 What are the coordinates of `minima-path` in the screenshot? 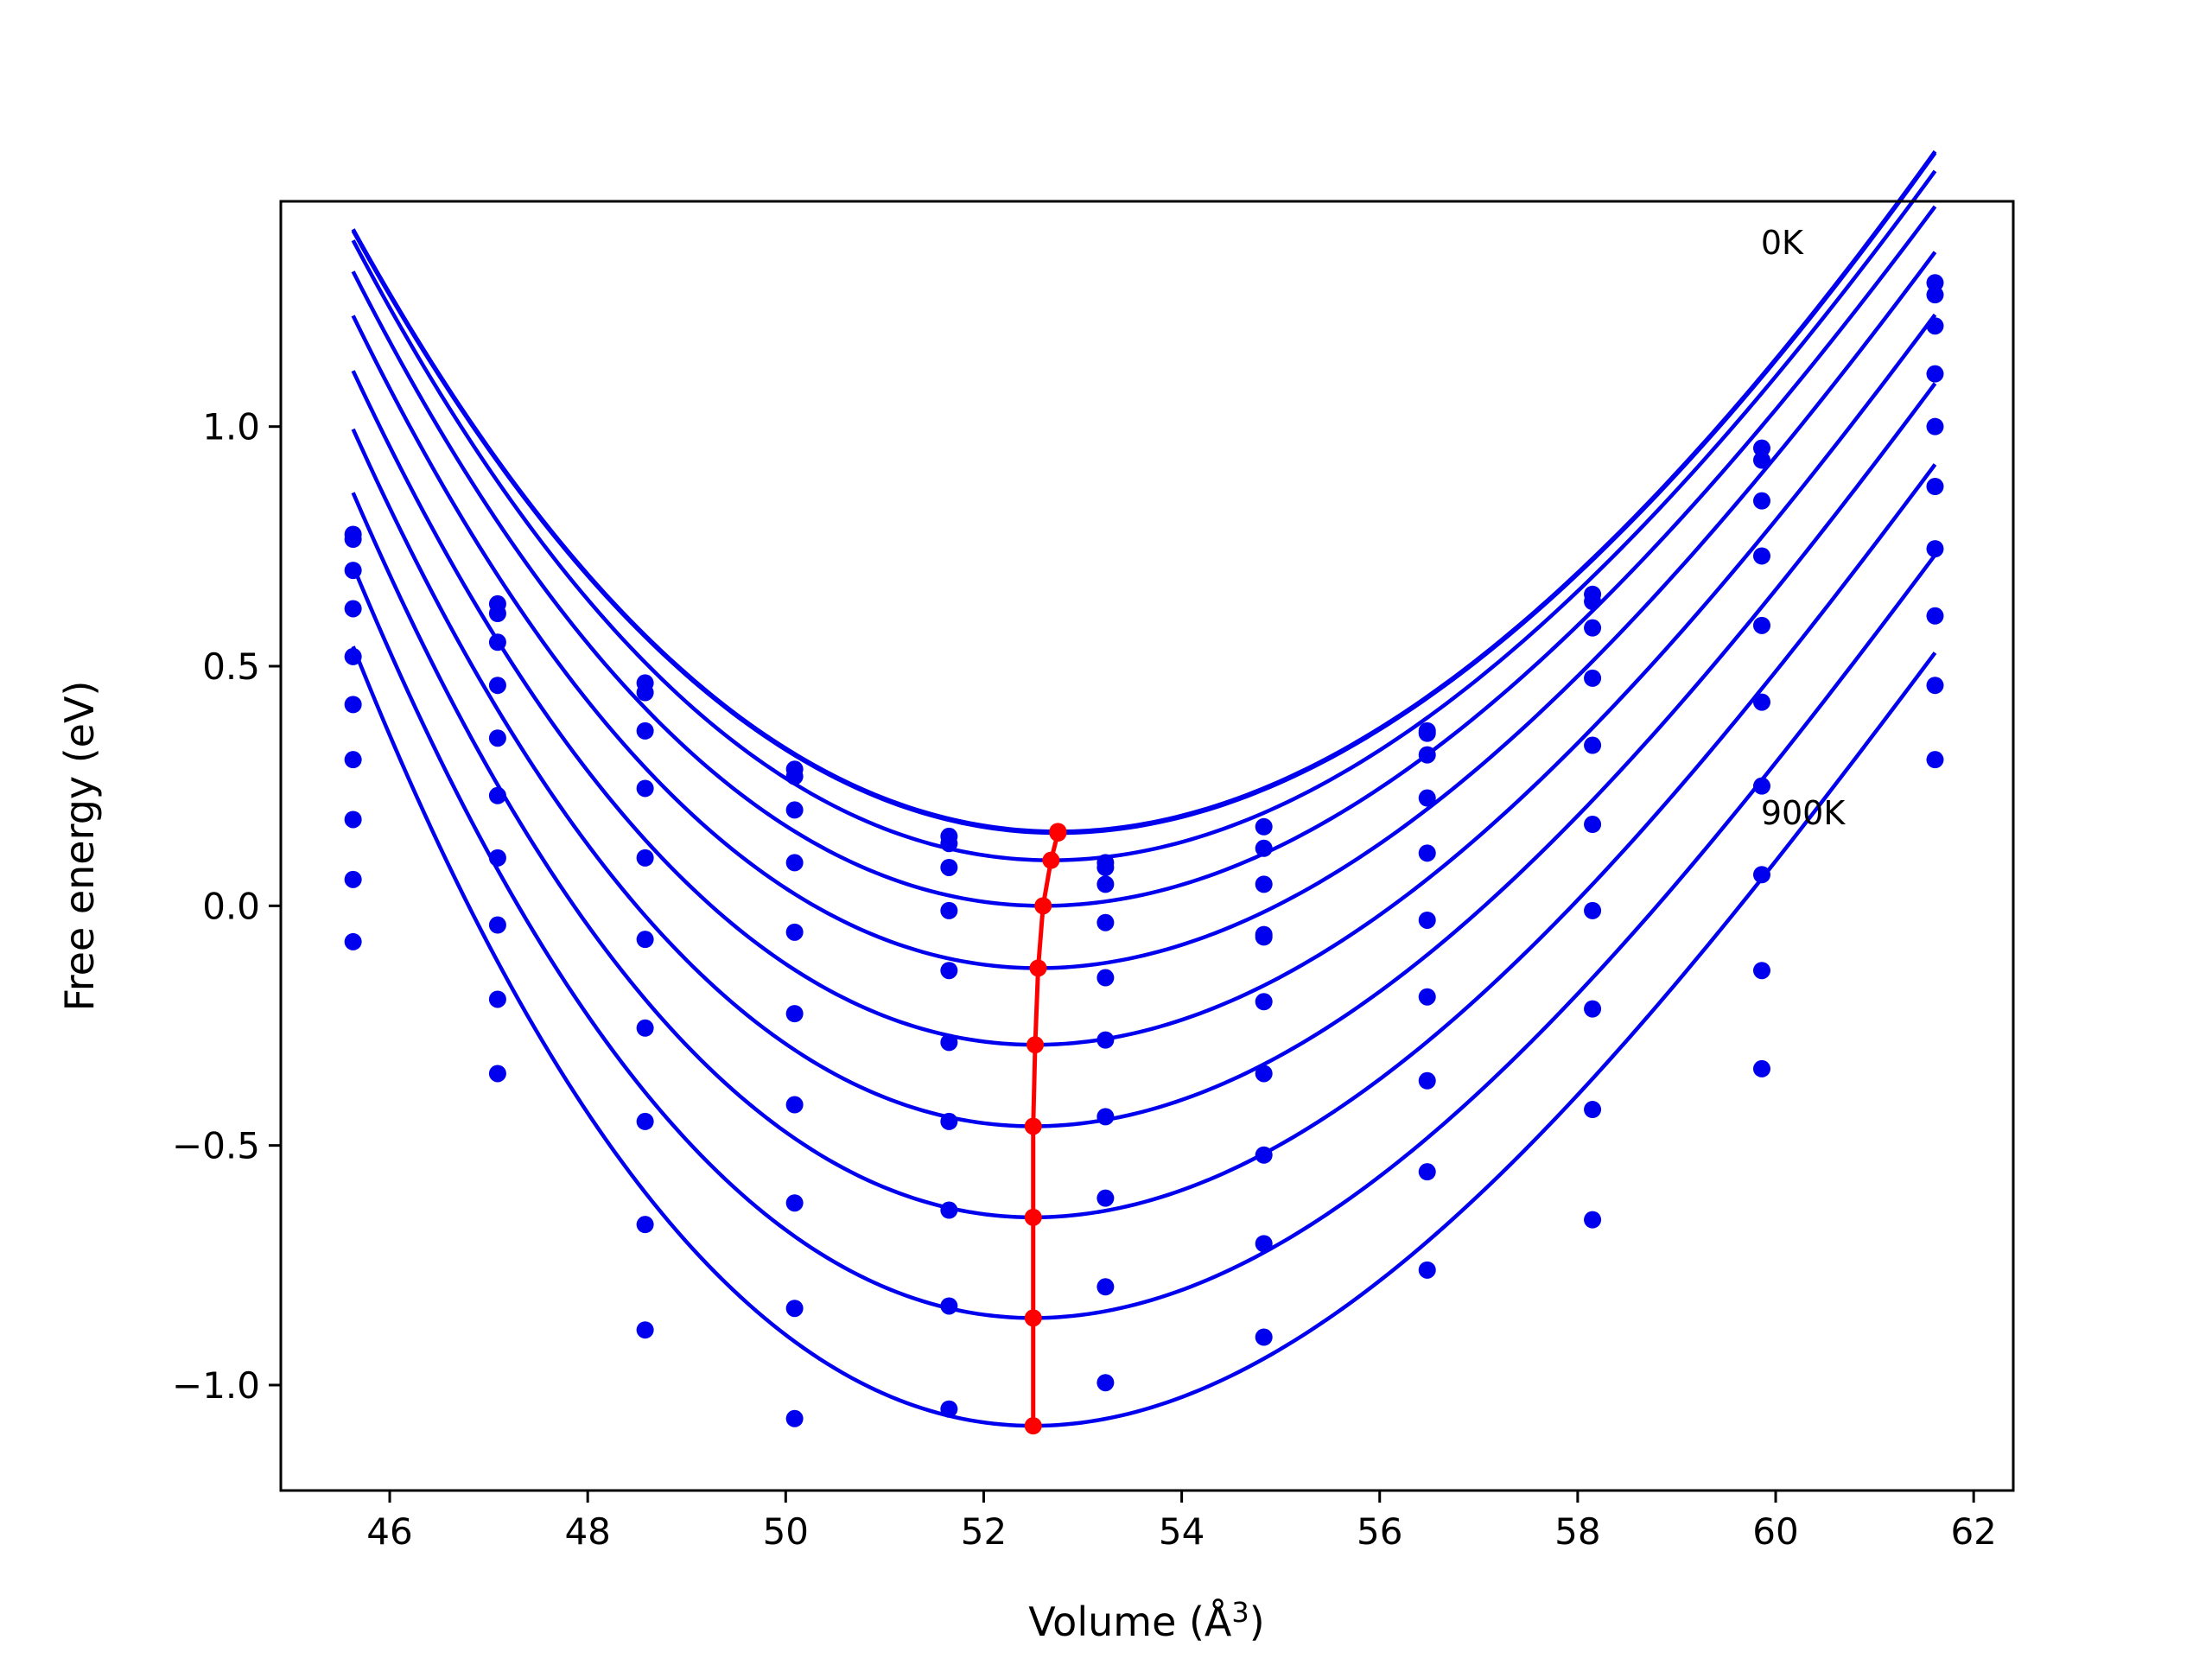 It's located at (1045, 1129).